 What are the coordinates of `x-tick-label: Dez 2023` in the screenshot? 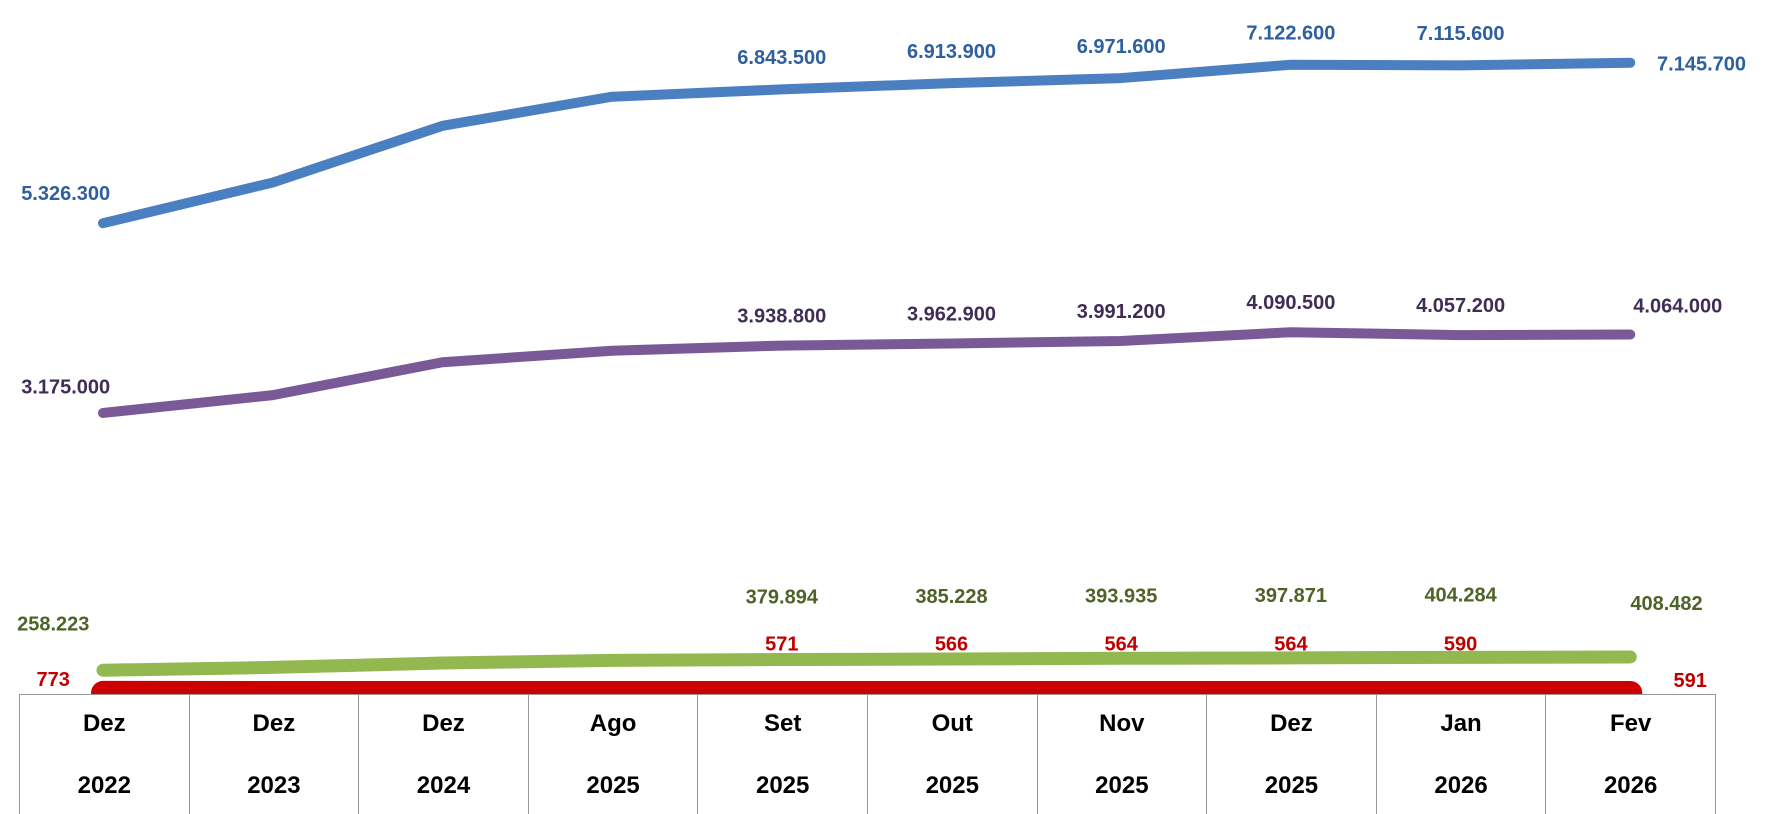 It's located at (274, 754).